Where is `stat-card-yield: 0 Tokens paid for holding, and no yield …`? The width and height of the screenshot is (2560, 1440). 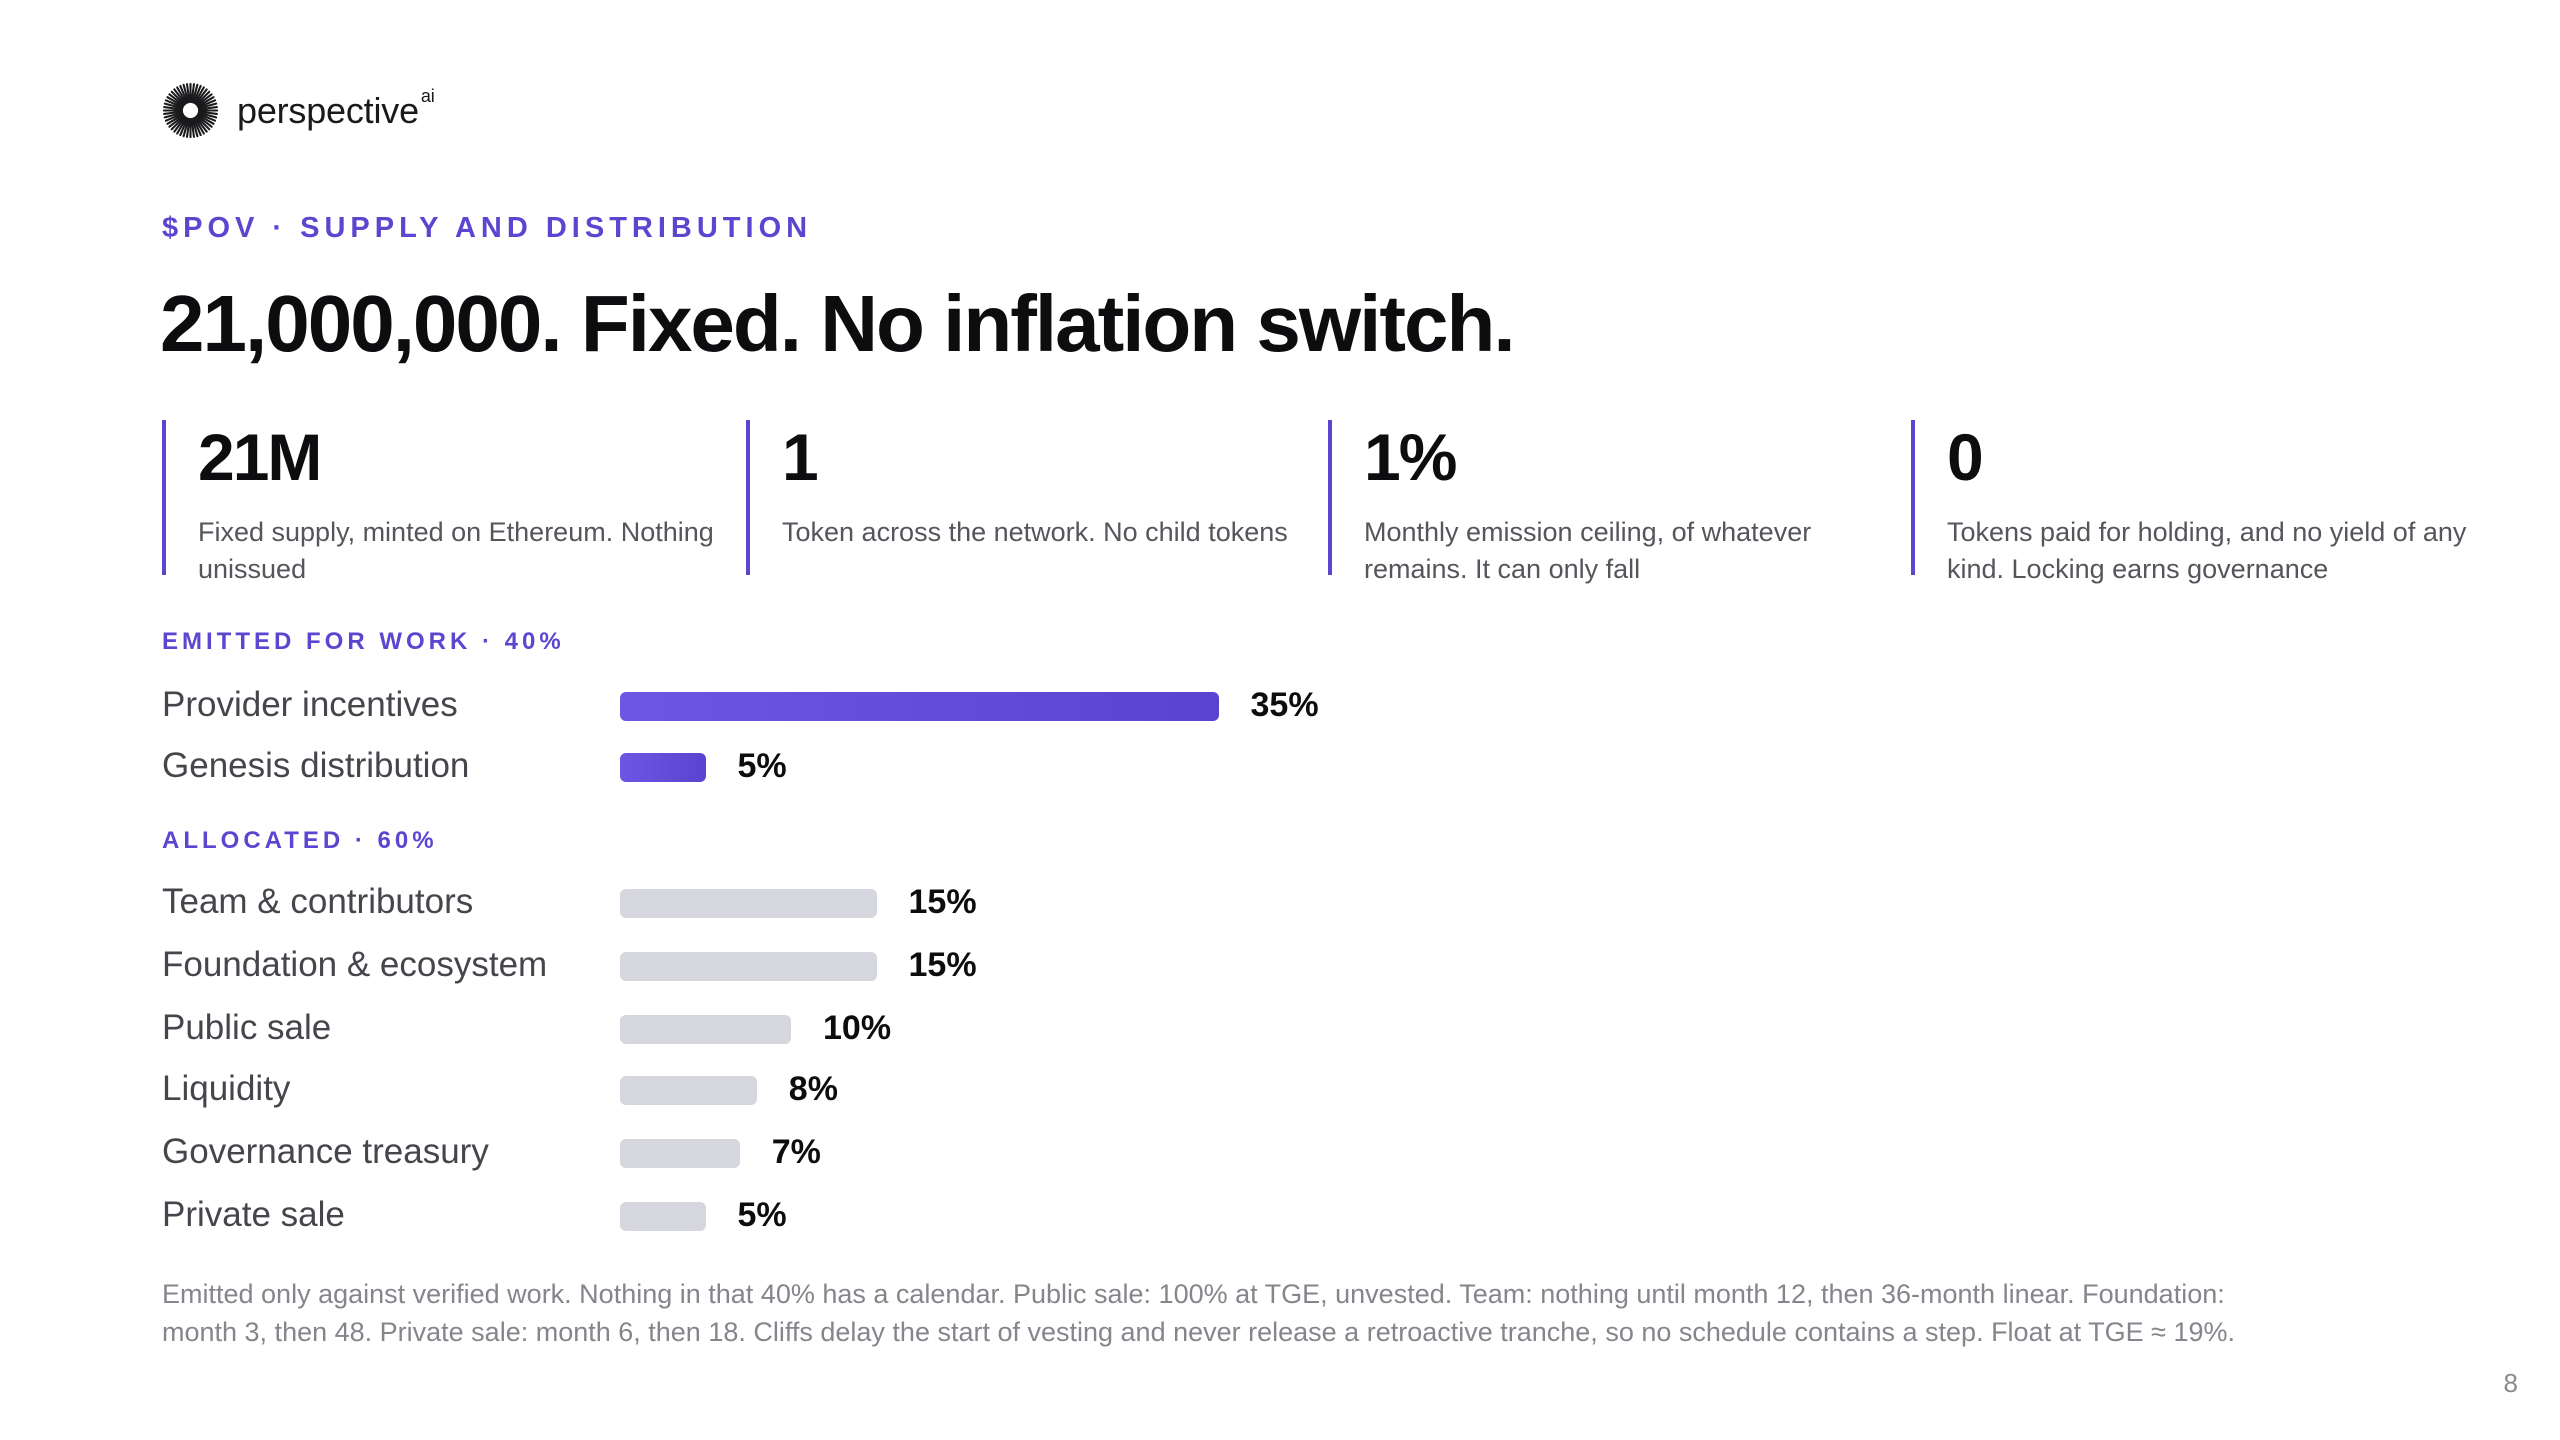 stat-card-yield: 0 Tokens paid for holding, and no yield … is located at coordinates (2191, 502).